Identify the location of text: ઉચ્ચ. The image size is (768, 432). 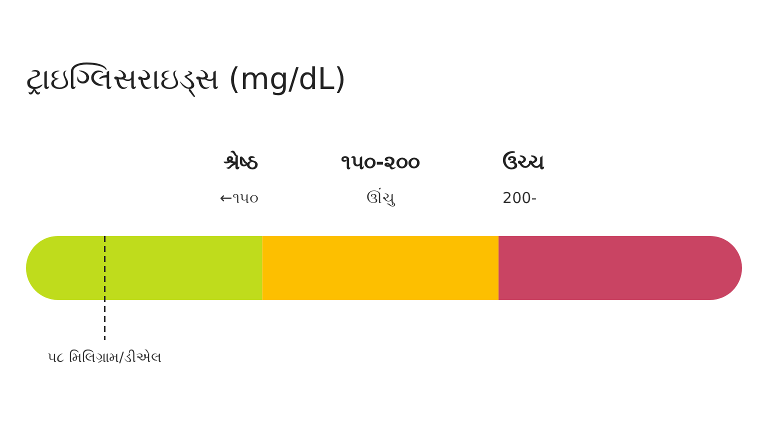
(523, 162).